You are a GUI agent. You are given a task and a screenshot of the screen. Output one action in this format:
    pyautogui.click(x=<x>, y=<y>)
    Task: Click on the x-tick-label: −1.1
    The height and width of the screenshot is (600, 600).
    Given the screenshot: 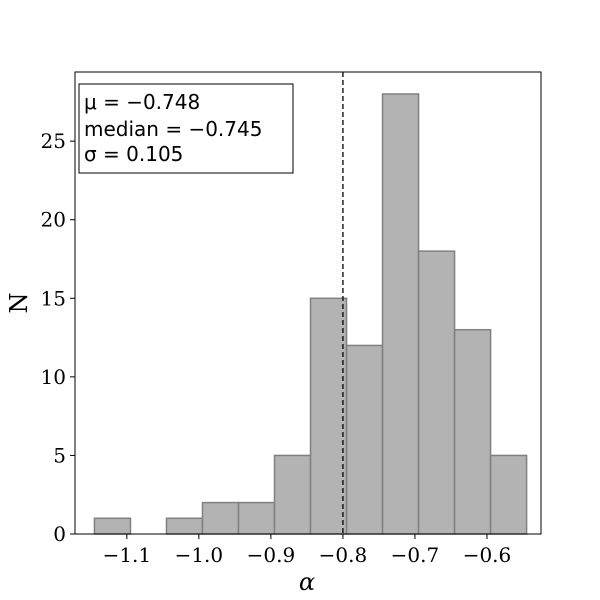 What is the action you would take?
    pyautogui.click(x=127, y=555)
    